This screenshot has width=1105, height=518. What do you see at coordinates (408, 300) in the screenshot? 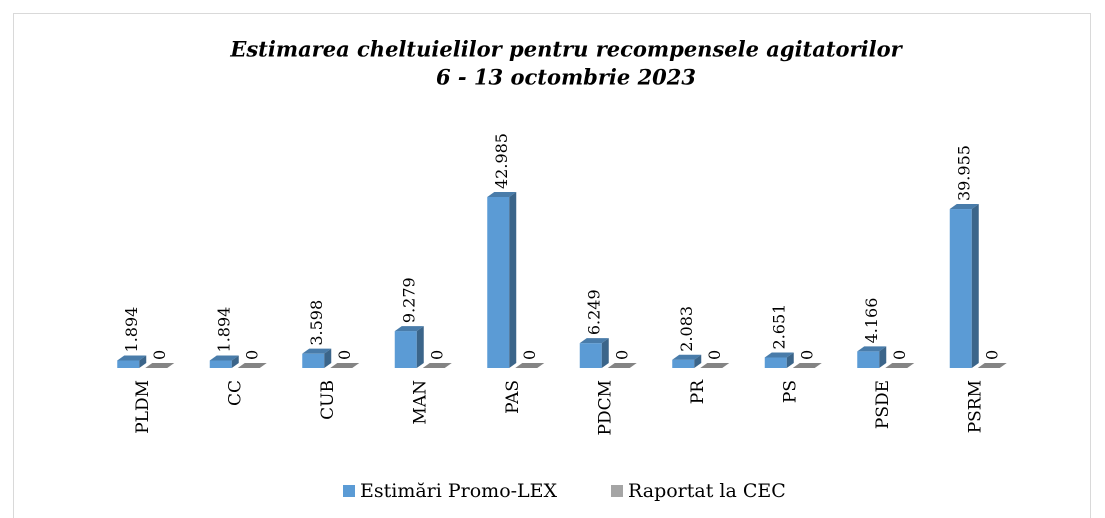
I see `data-label: 9.279` at bounding box center [408, 300].